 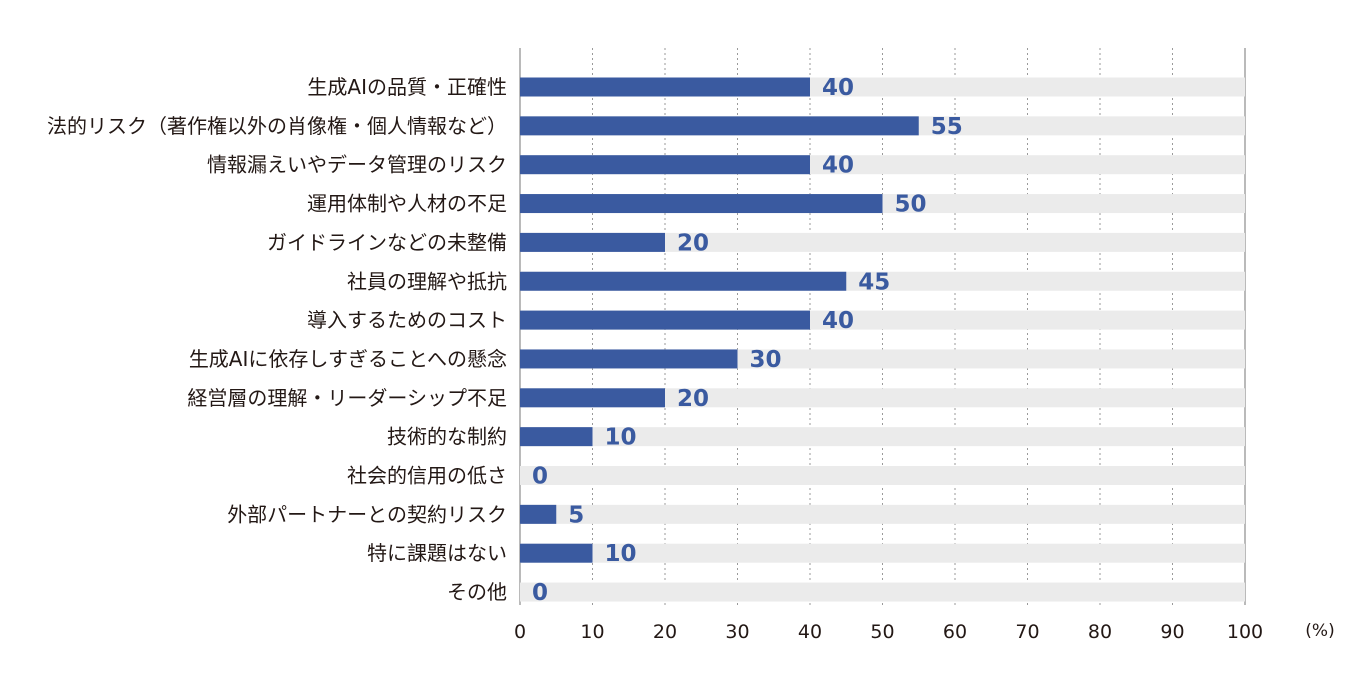 I want to click on category-label: 運用体制や人材の不足, so click(x=407, y=204).